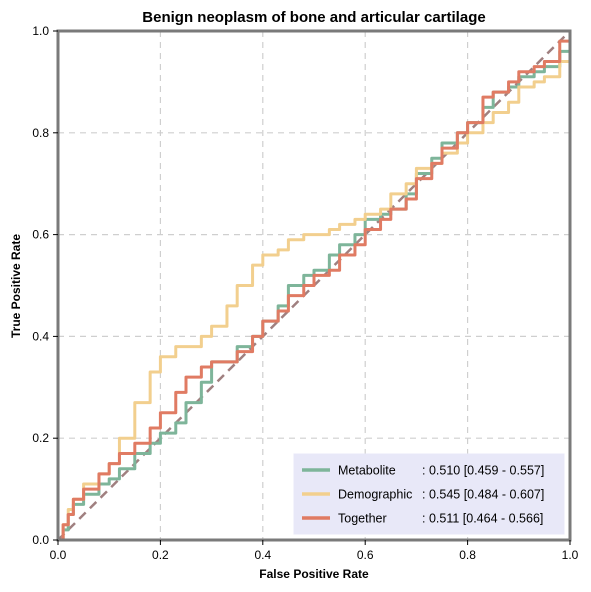 The width and height of the screenshot is (591, 592). I want to click on x-tick-label: 0.8, so click(467, 555).